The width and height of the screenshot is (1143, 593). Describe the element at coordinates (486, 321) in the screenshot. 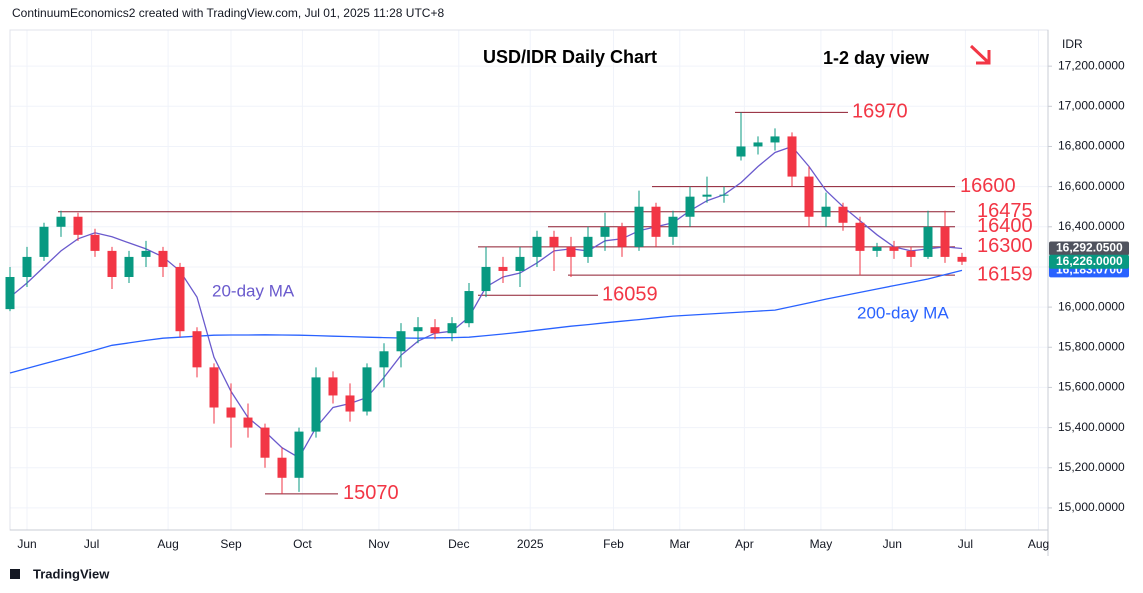

I see `moving-average-line` at that location.